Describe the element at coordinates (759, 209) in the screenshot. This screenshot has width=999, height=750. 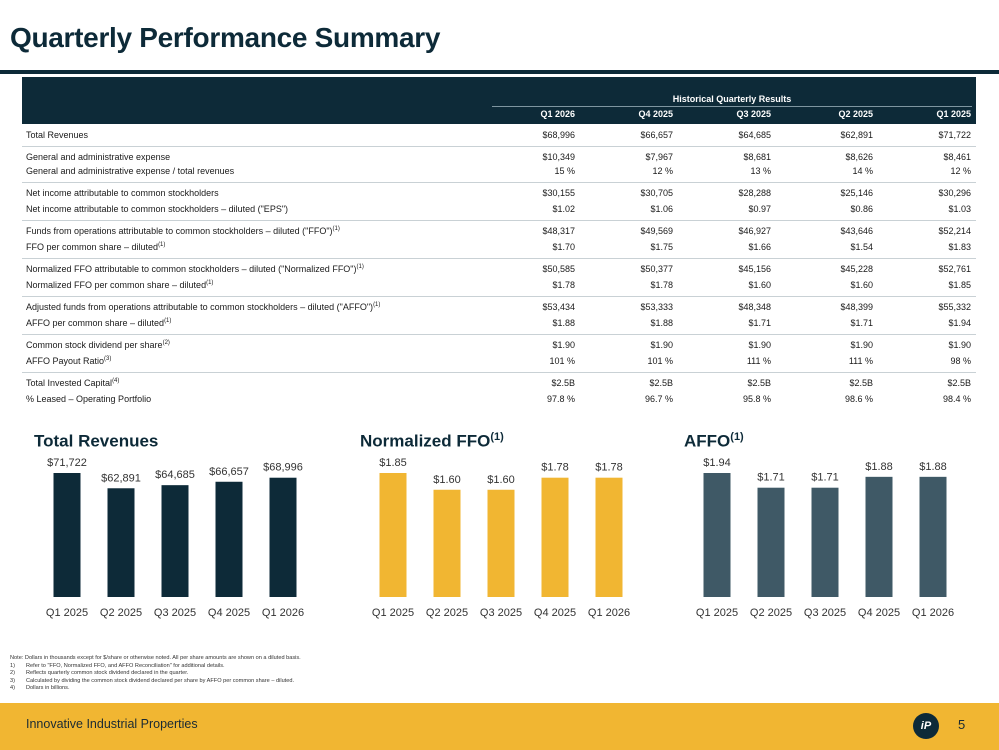
I see `table-cell: $0.97` at that location.